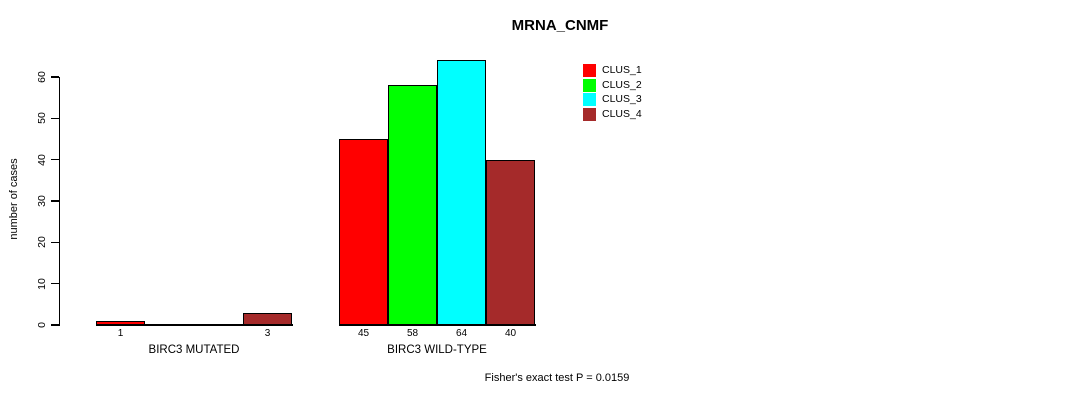 The image size is (1090, 400). I want to click on y-tick-label: 10, so click(42, 283).